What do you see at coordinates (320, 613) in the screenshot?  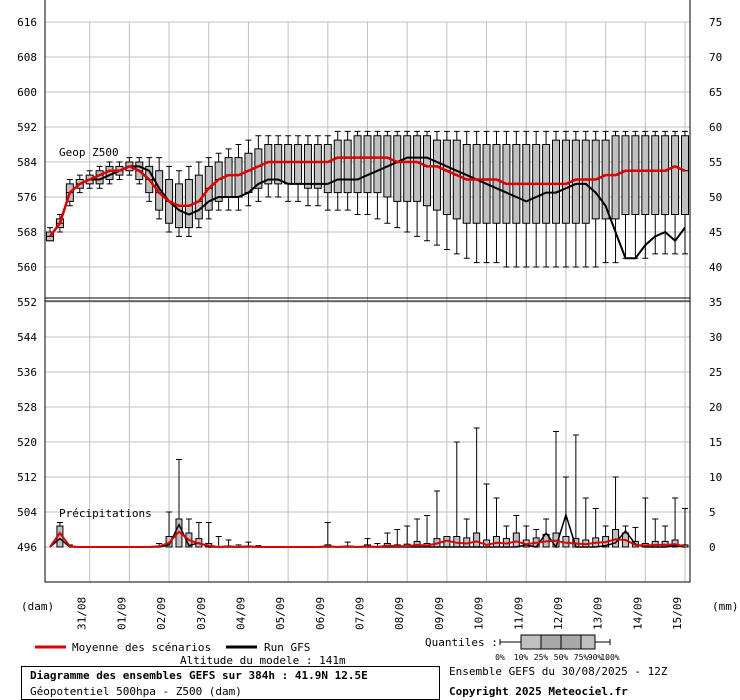 I see `x-tick-label: 06/09` at bounding box center [320, 613].